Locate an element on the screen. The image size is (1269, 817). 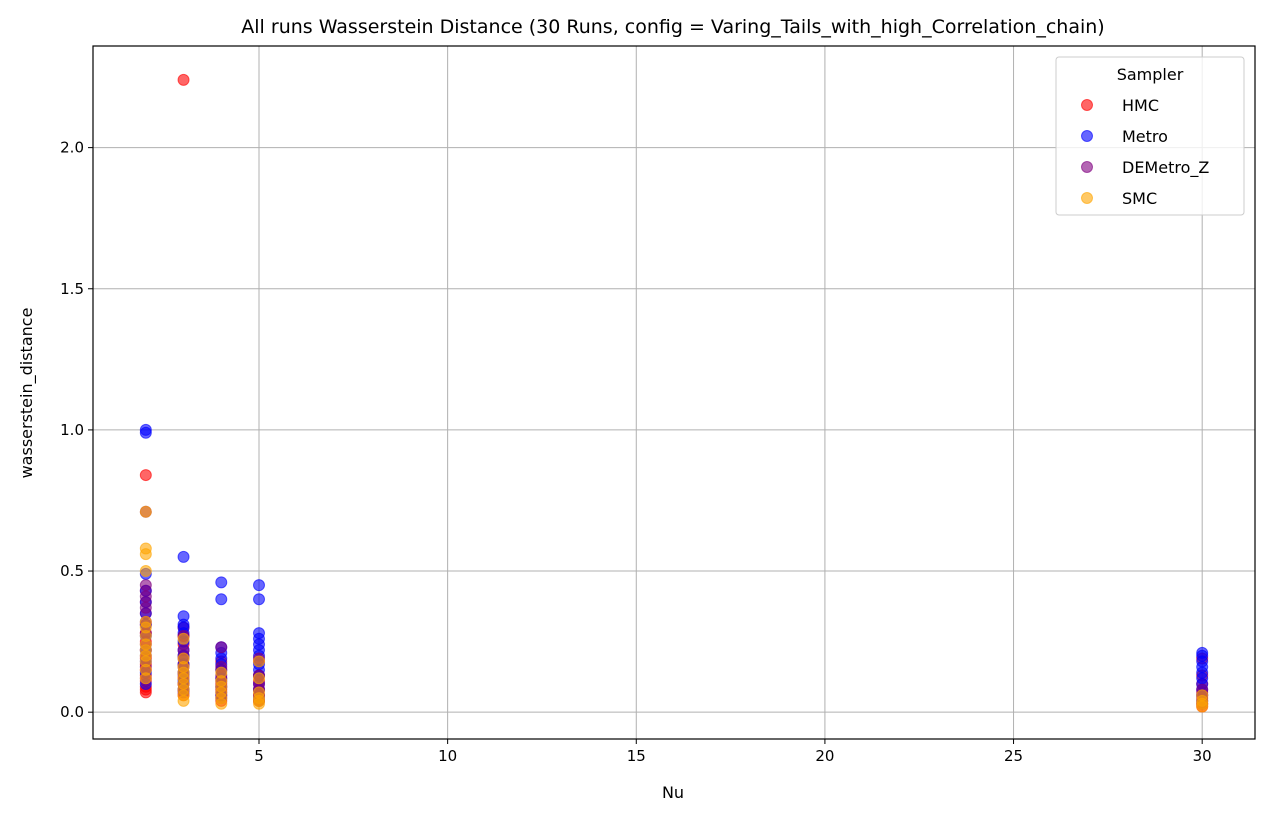
x-tick-label: 15 is located at coordinates (636, 756).